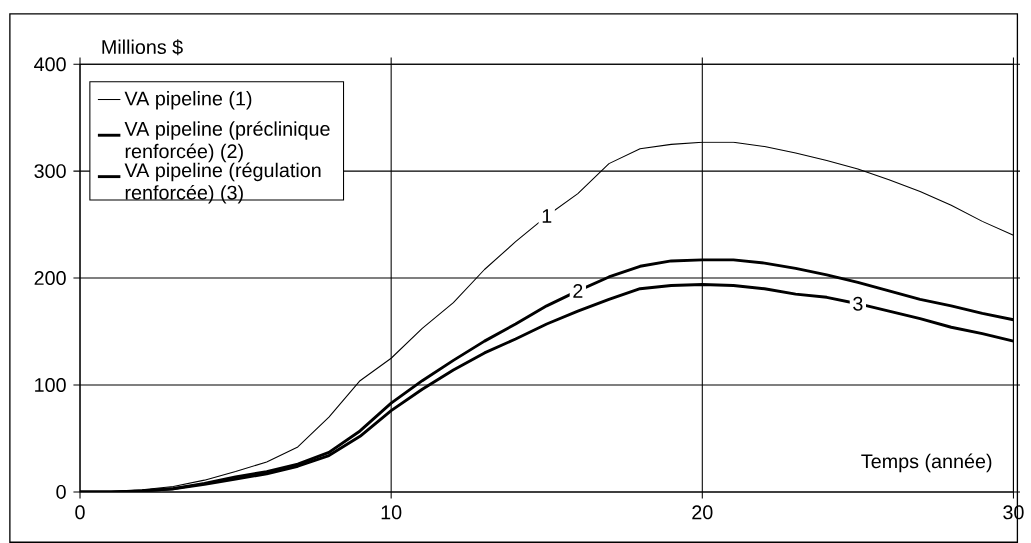 The height and width of the screenshot is (543, 1031). Describe the element at coordinates (50, 171) in the screenshot. I see `y-tick-label: 300` at that location.